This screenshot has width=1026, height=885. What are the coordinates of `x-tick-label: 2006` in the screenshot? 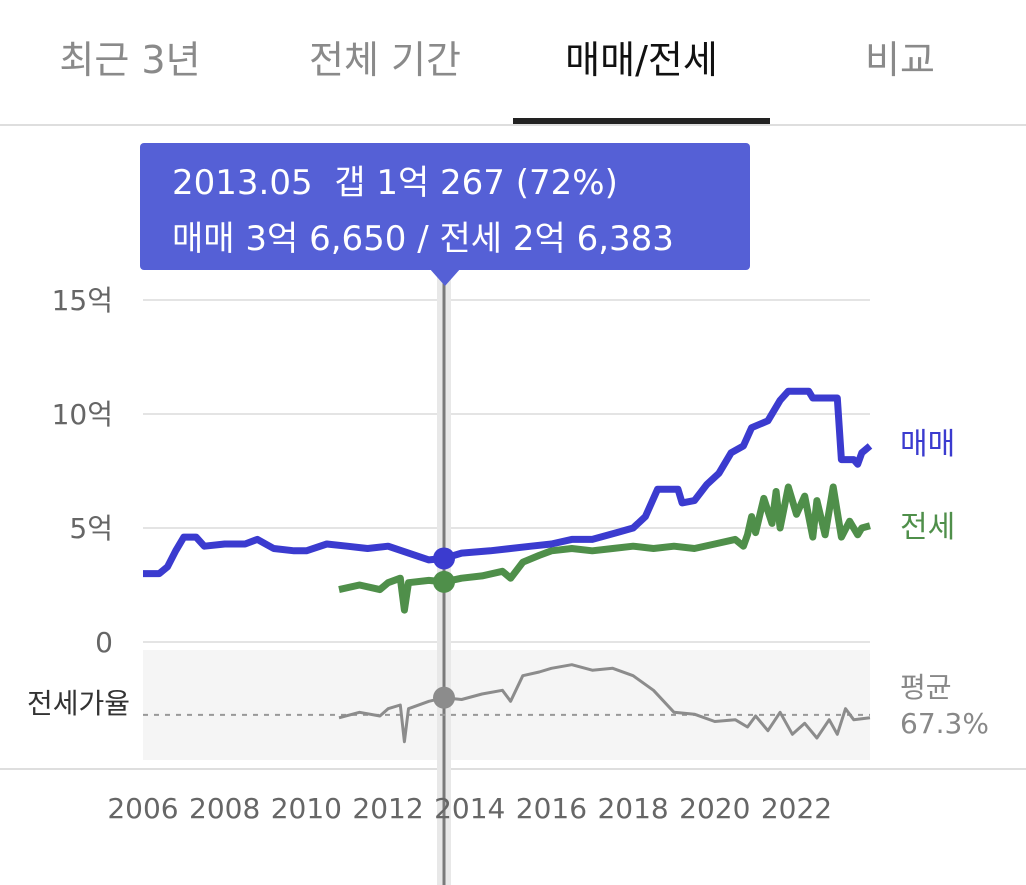 It's located at (142, 808).